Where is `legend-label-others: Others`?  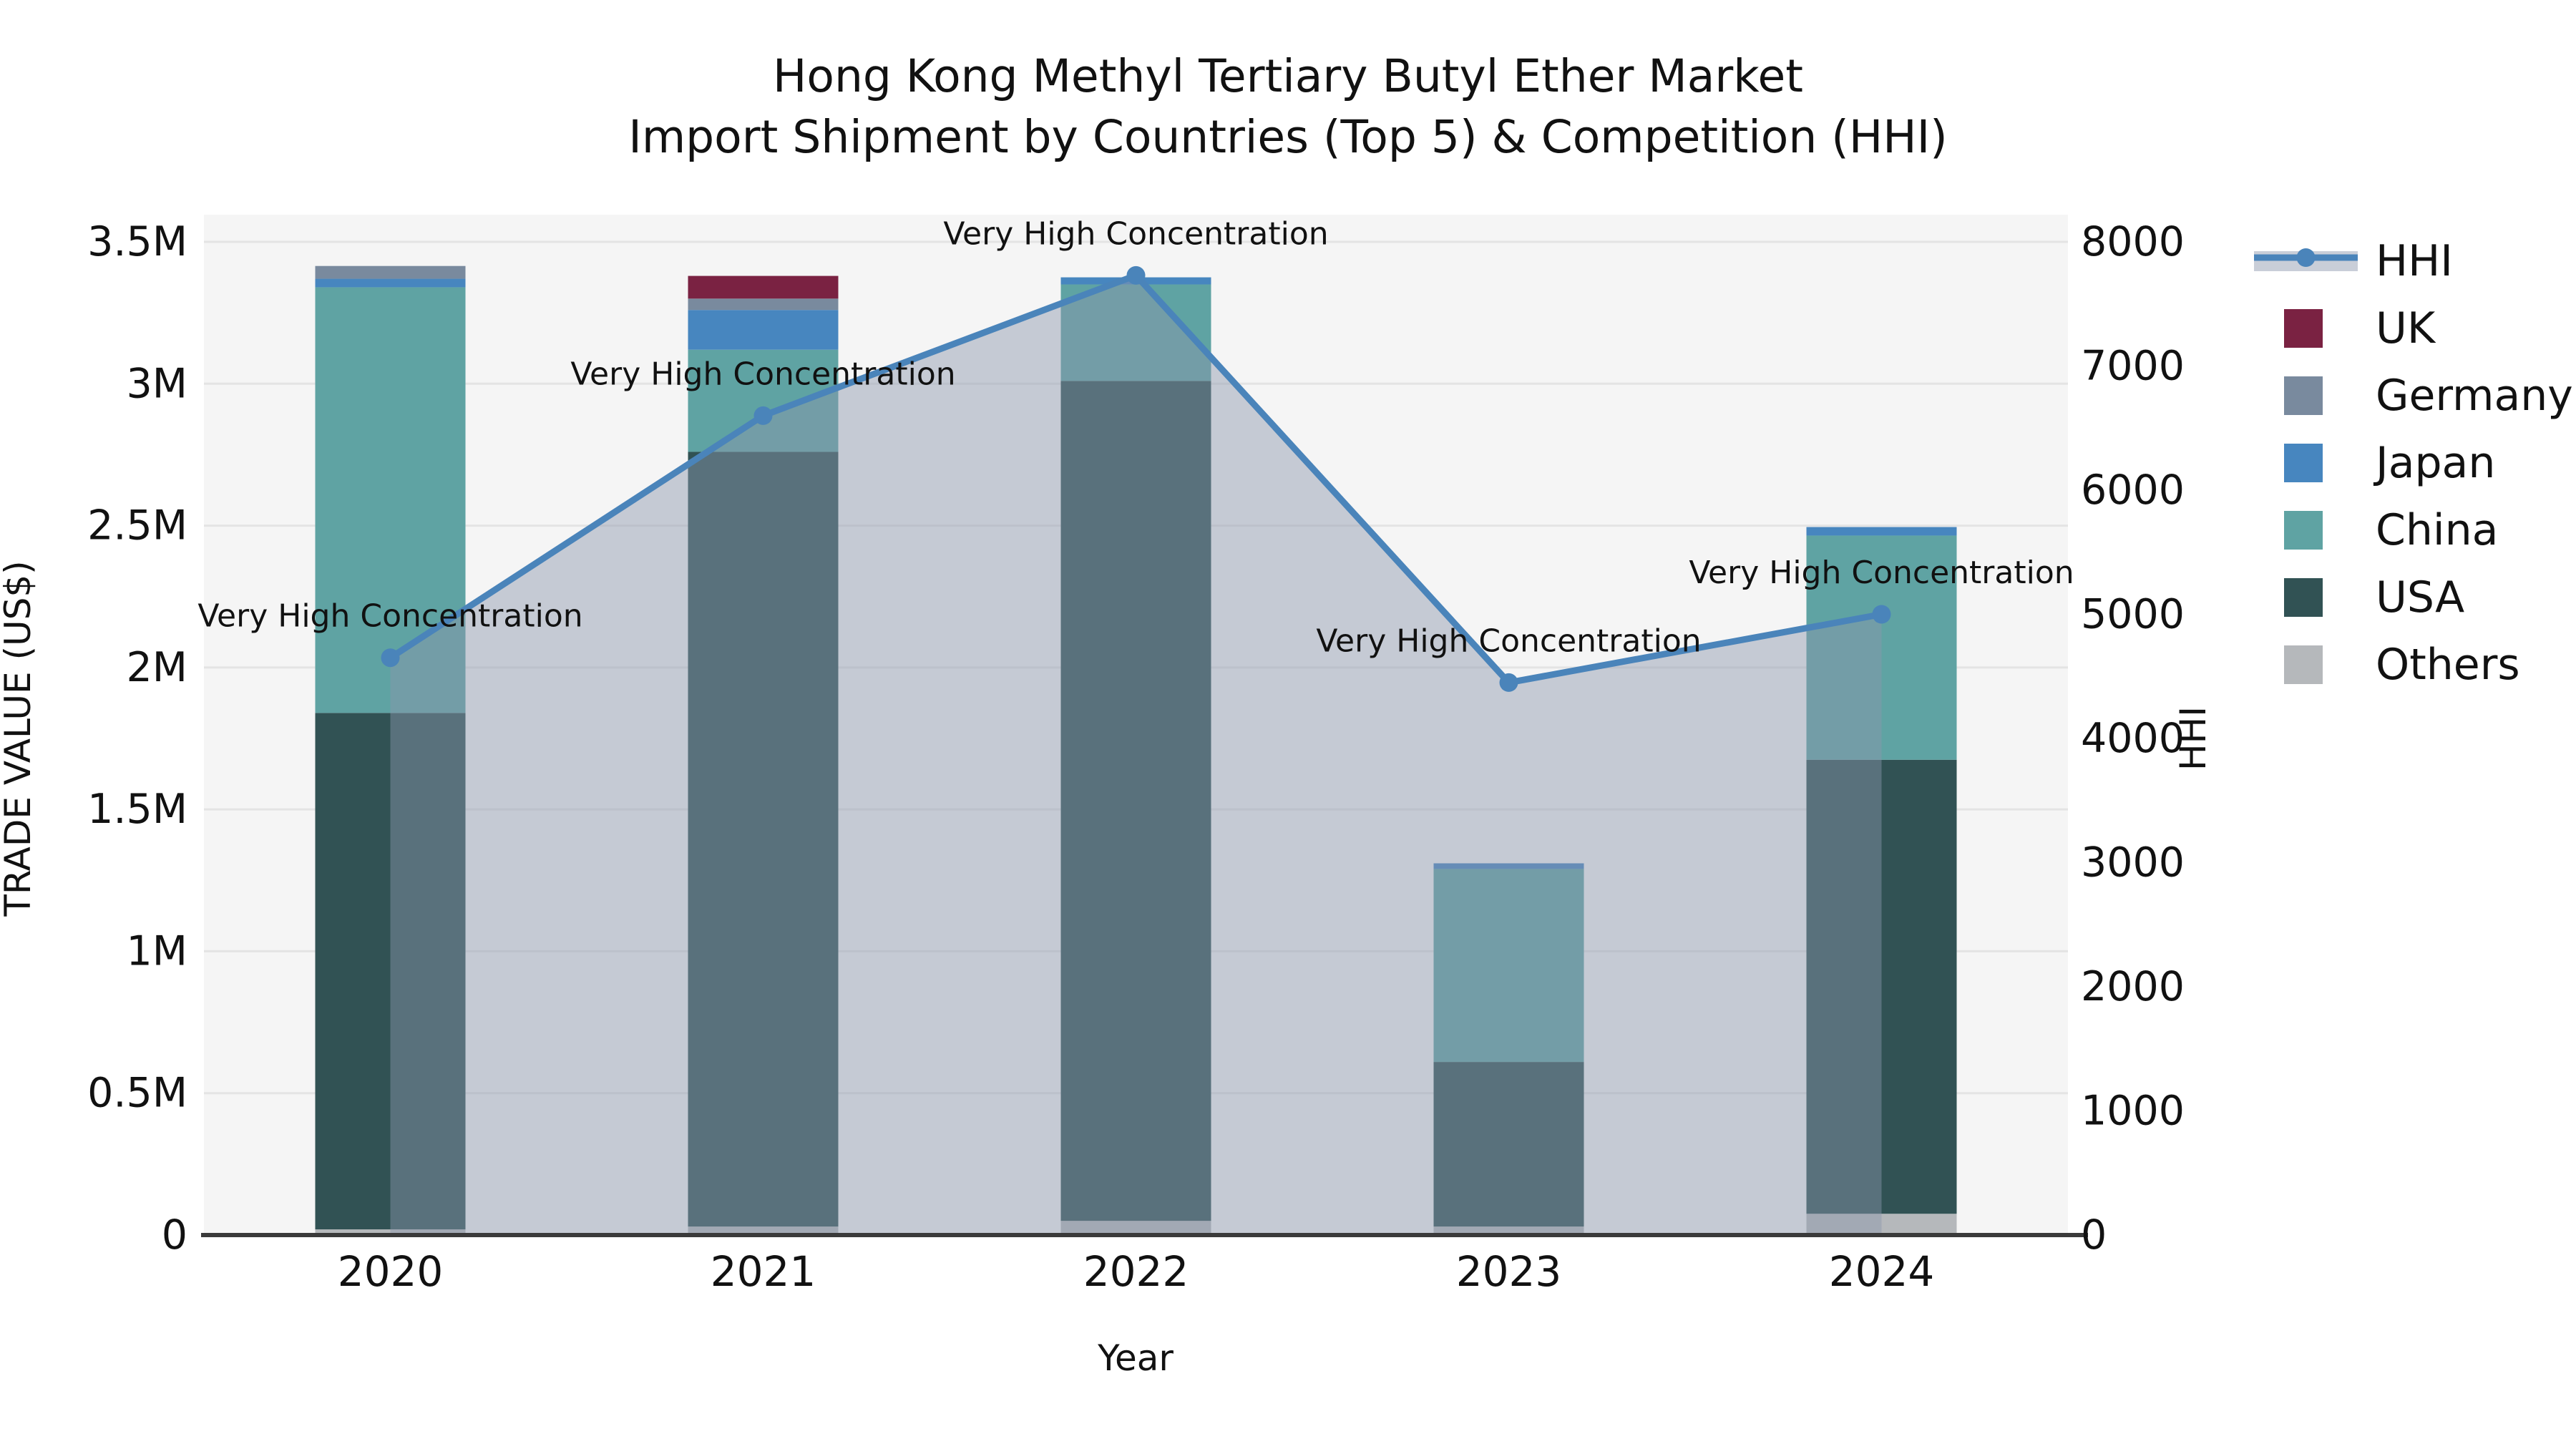
legend-label-others: Others is located at coordinates (2448, 665).